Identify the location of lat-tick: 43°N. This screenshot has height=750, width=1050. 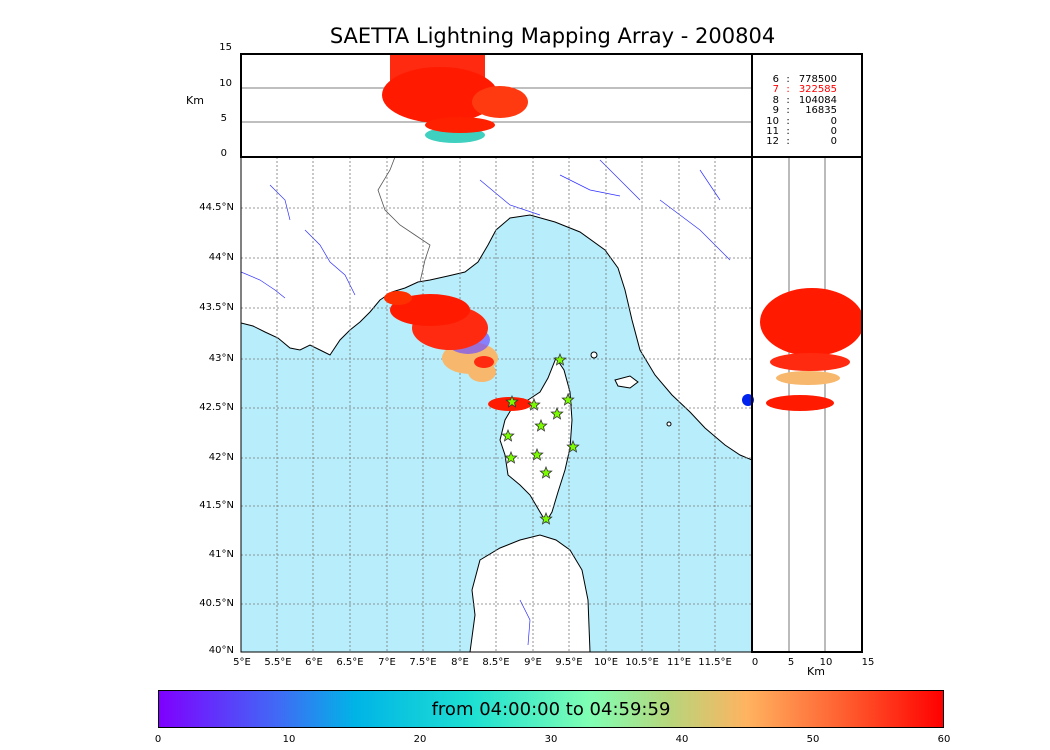
(221, 358).